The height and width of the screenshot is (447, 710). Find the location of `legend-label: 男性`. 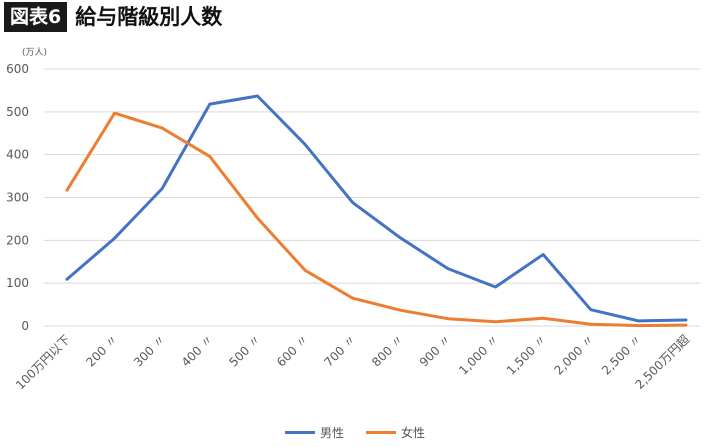

legend-label: 男性 is located at coordinates (331, 433).